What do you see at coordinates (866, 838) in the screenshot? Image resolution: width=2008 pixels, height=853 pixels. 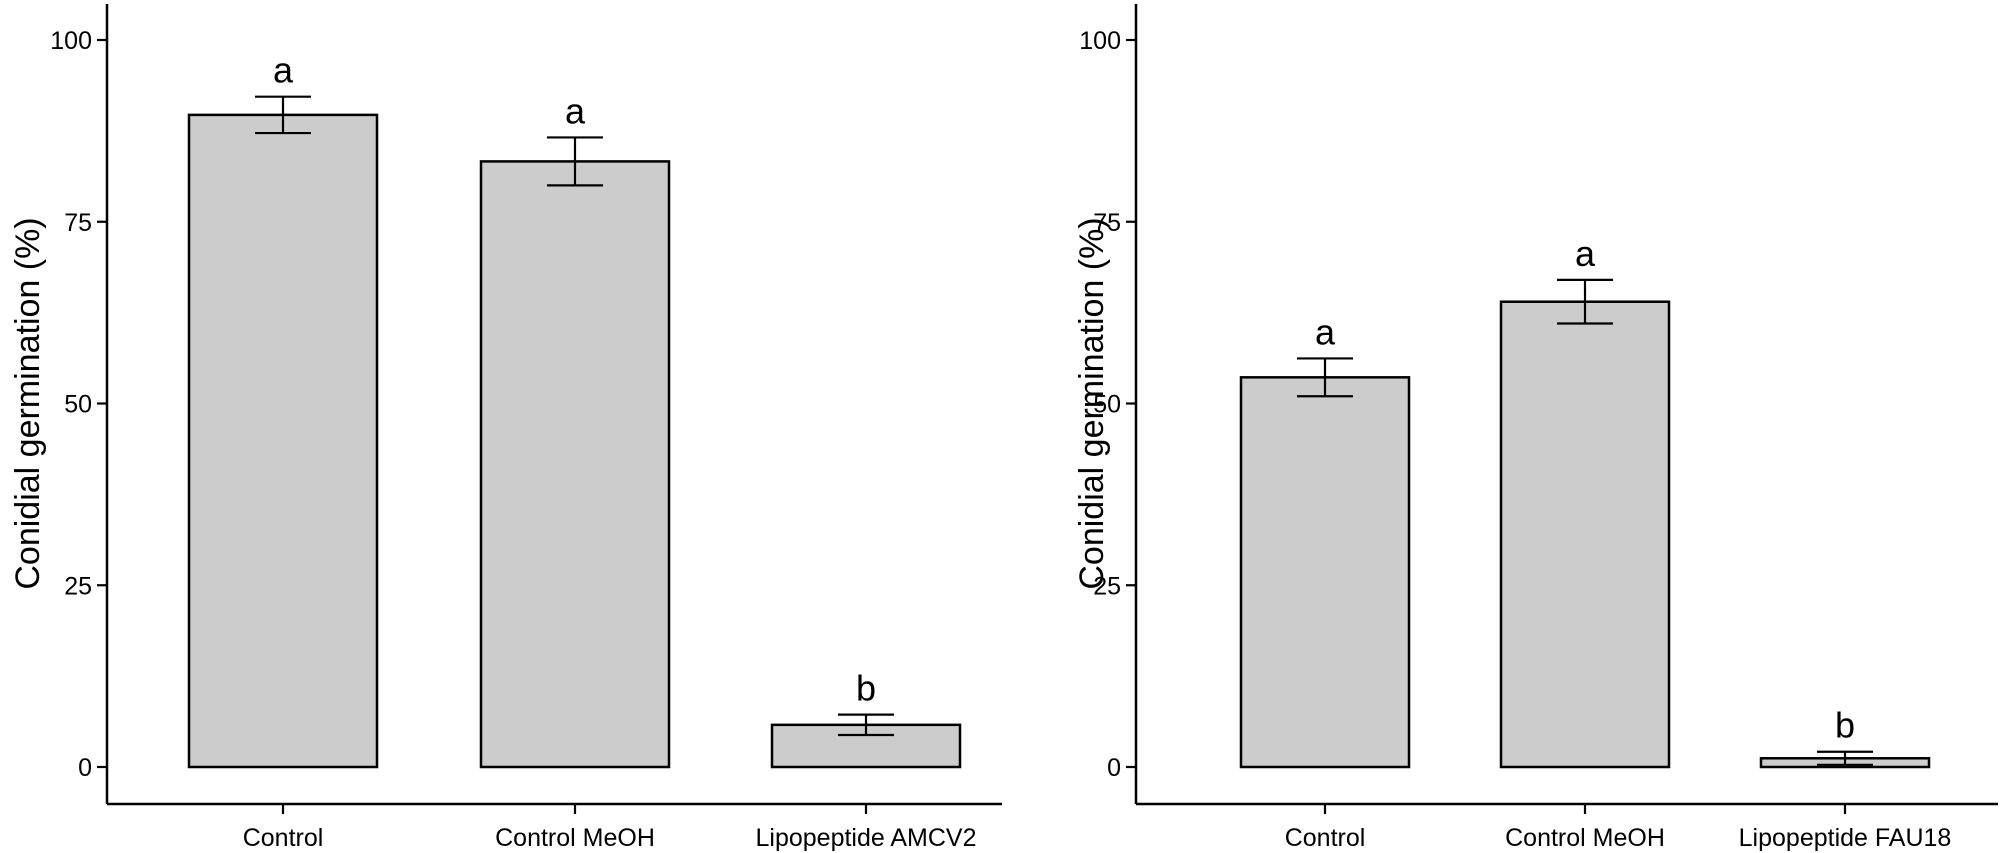 I see `x-tick-label: Lipopeptide AMCV2` at bounding box center [866, 838].